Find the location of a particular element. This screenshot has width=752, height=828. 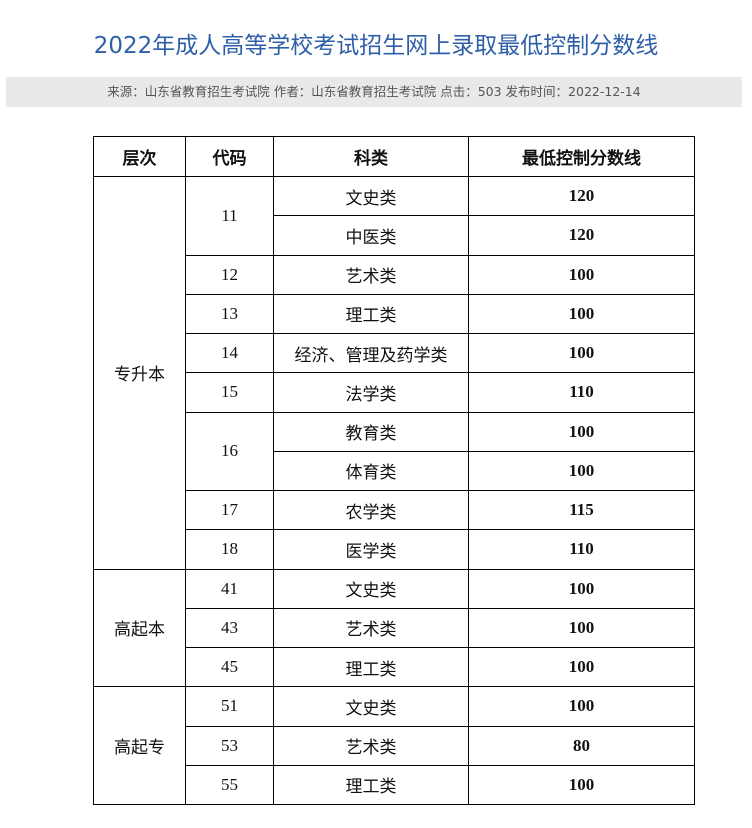

table-row: 12 艺术类 100 is located at coordinates (394, 274).